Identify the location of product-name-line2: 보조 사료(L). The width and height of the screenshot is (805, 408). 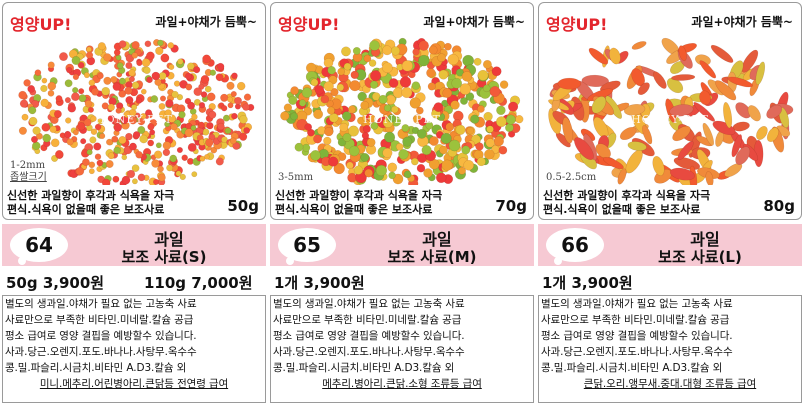
(700, 257).